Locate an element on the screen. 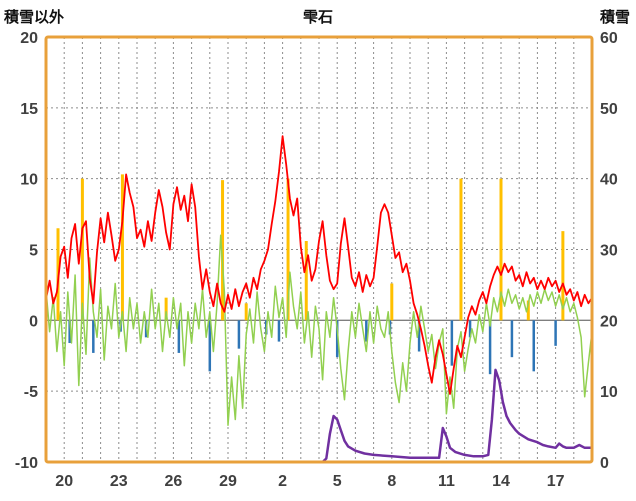 This screenshot has height=501, width=636. right-axis-tick-label: 10 is located at coordinates (609, 392).